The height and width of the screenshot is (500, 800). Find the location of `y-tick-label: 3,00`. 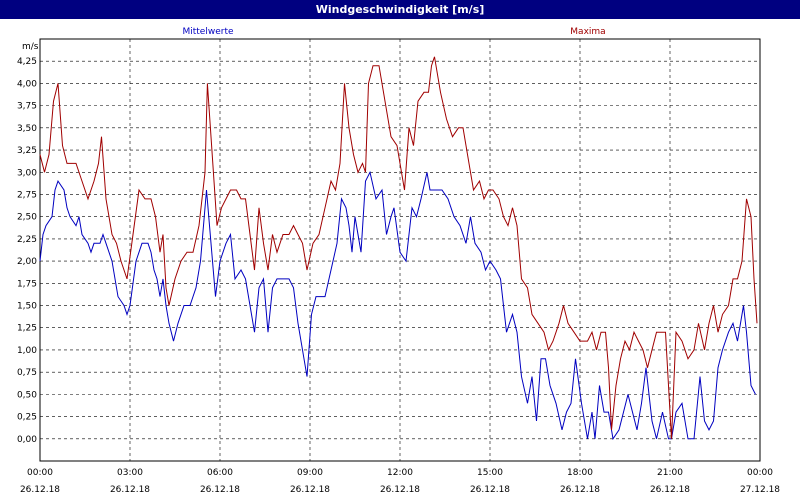

y-tick-label: 3,00 is located at coordinates (27, 173).